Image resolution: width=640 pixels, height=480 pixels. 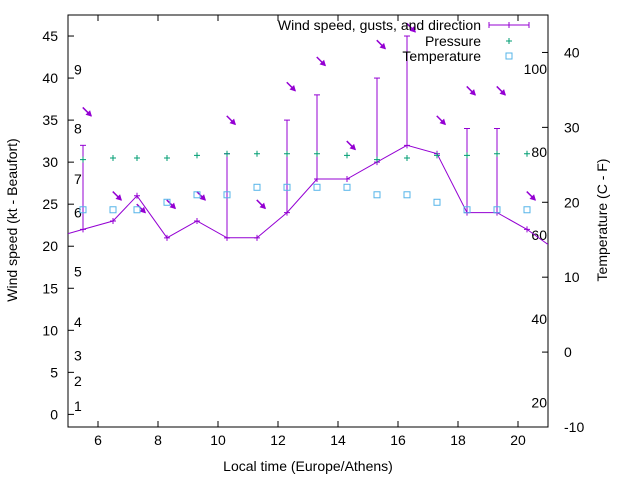 I want to click on legend-label-pressure: Pressure, so click(x=453, y=41).